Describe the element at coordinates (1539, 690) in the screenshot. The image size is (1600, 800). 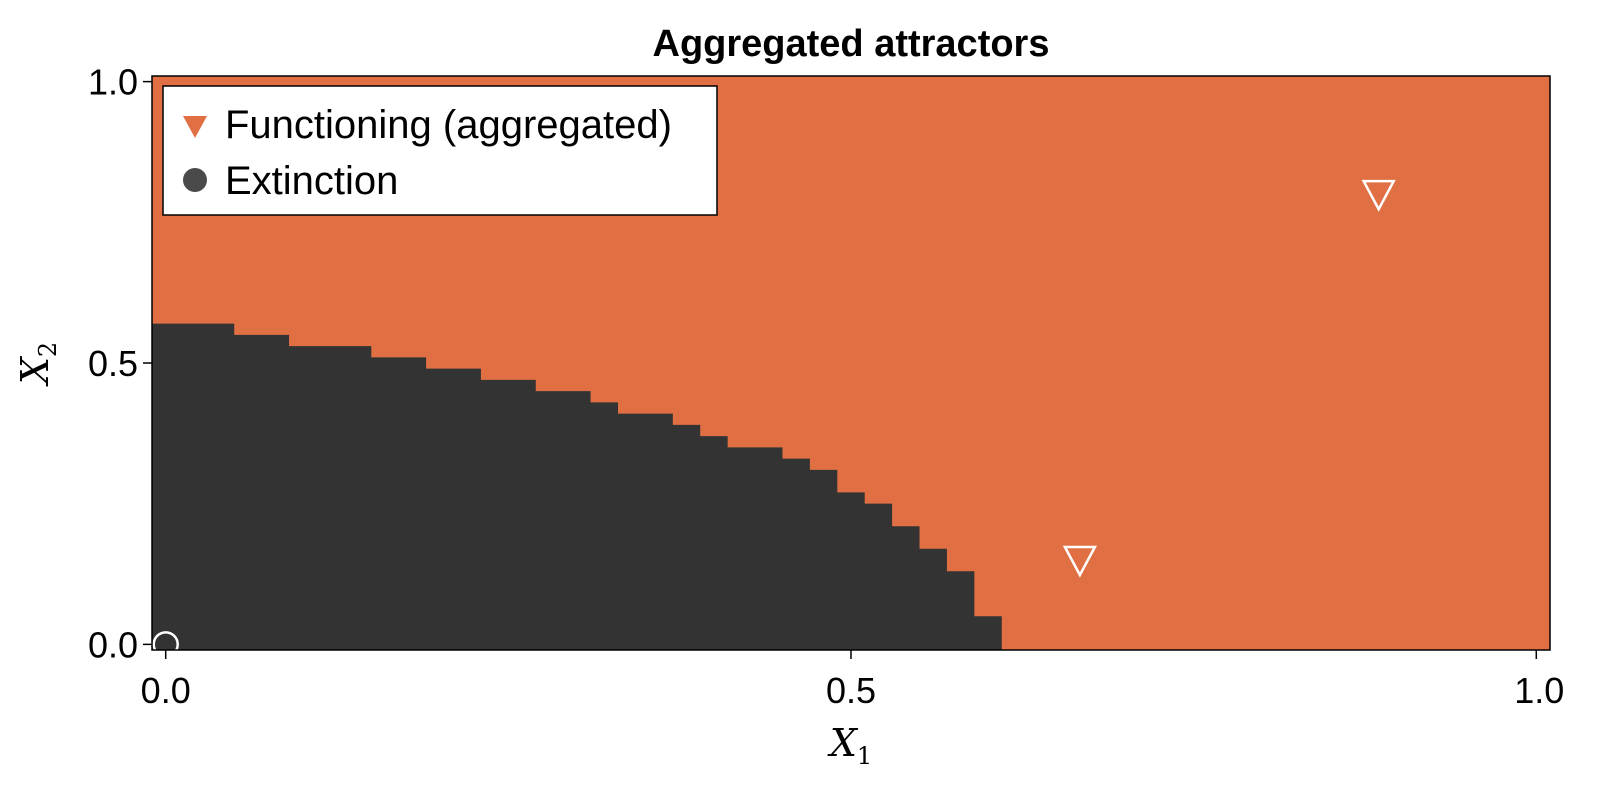
I see `x-tick-label: 1.0` at that location.